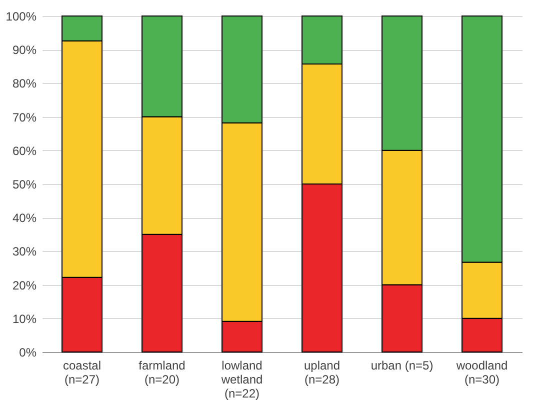 The image size is (553, 416). I want to click on y-tick-label: 50%, so click(24, 185).